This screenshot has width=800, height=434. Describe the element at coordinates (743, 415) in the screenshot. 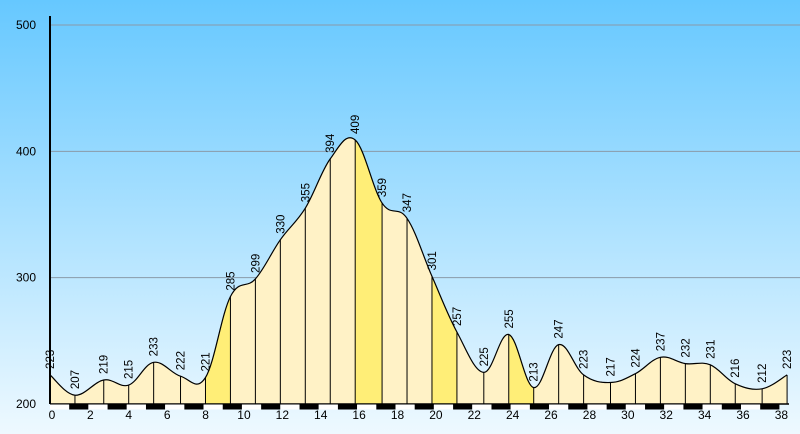

I see `x-tick-label: 36` at that location.